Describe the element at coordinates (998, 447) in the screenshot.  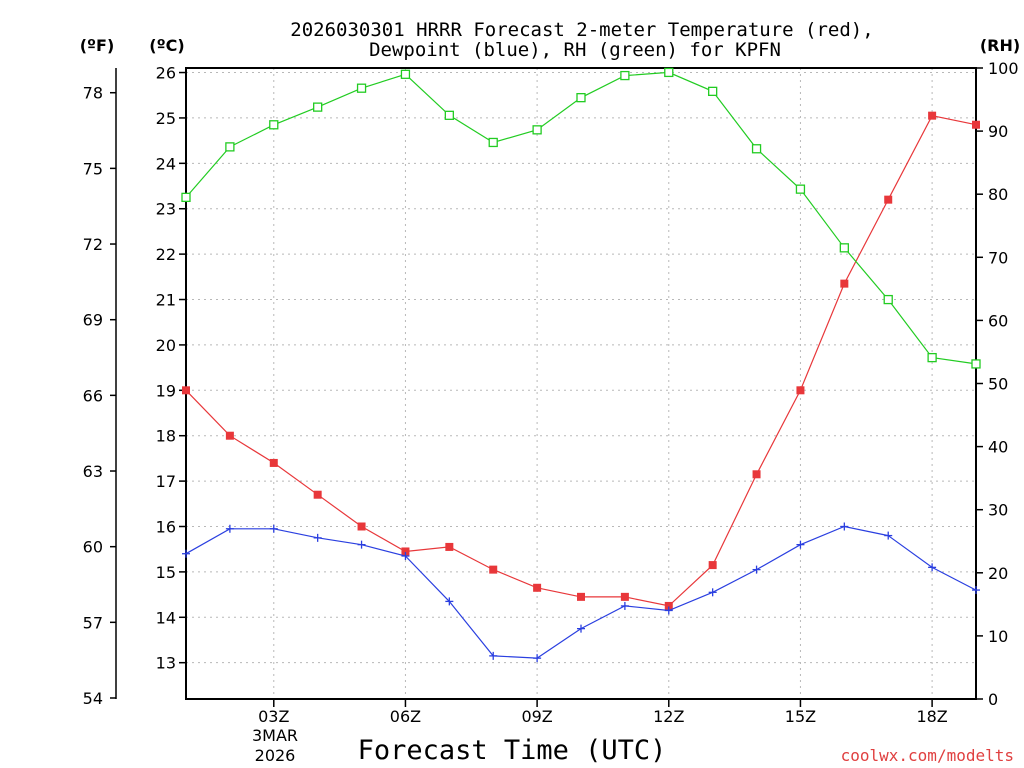
I see `rh-tick-label: 40` at that location.